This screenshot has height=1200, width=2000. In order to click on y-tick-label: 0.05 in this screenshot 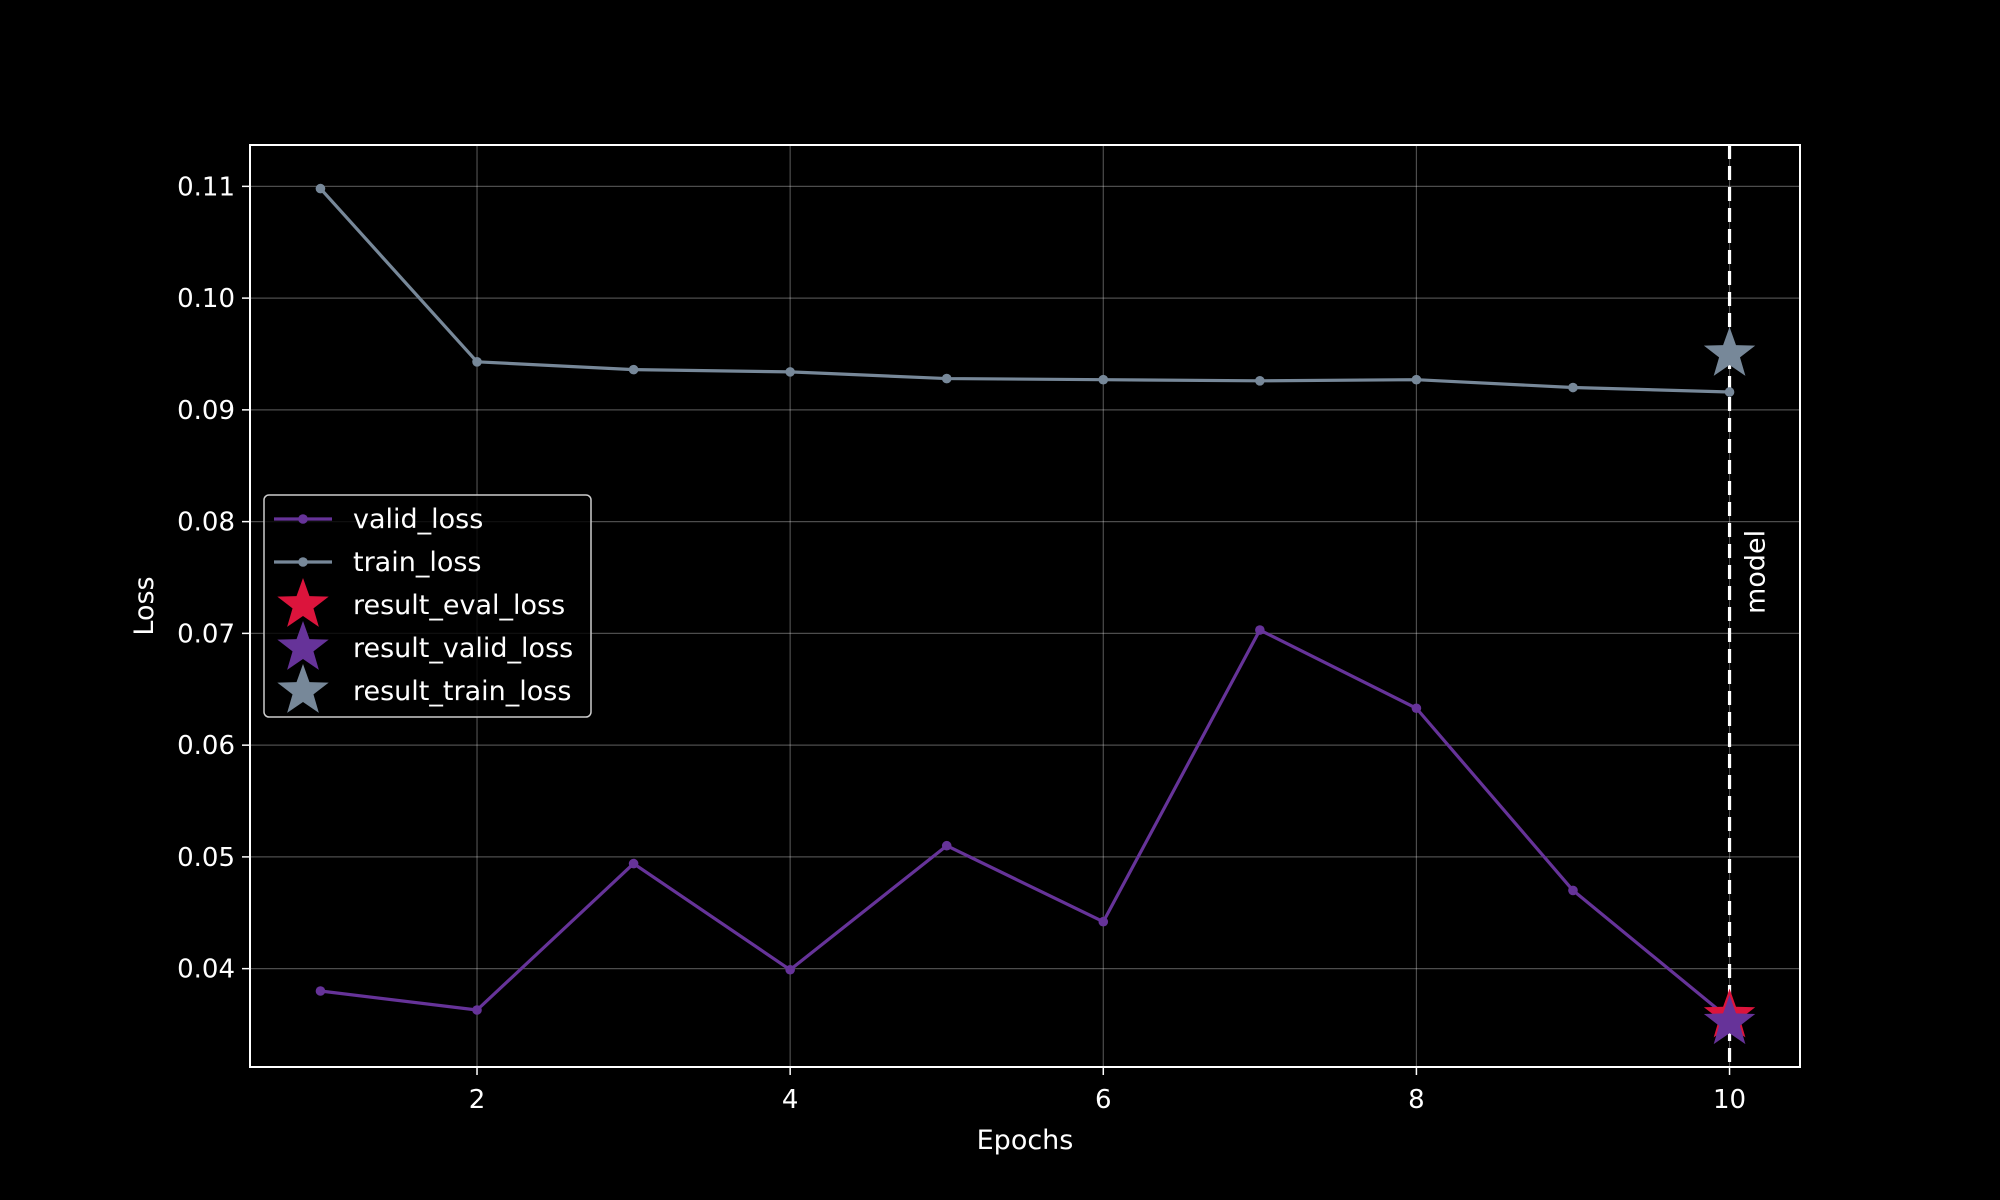, I will do `click(206, 858)`.